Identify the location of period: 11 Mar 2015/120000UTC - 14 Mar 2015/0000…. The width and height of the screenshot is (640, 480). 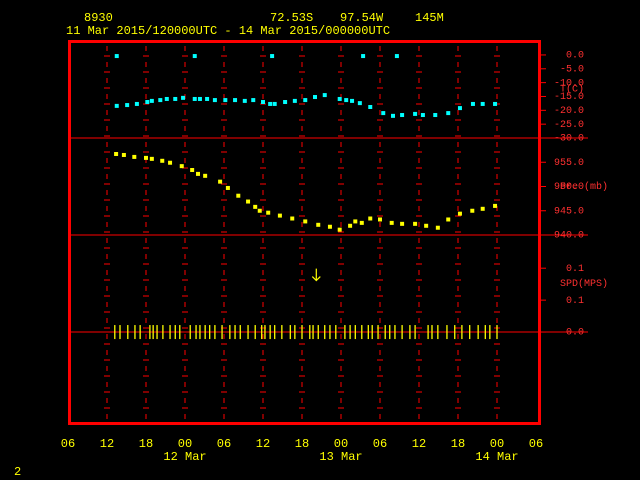
(228, 31).